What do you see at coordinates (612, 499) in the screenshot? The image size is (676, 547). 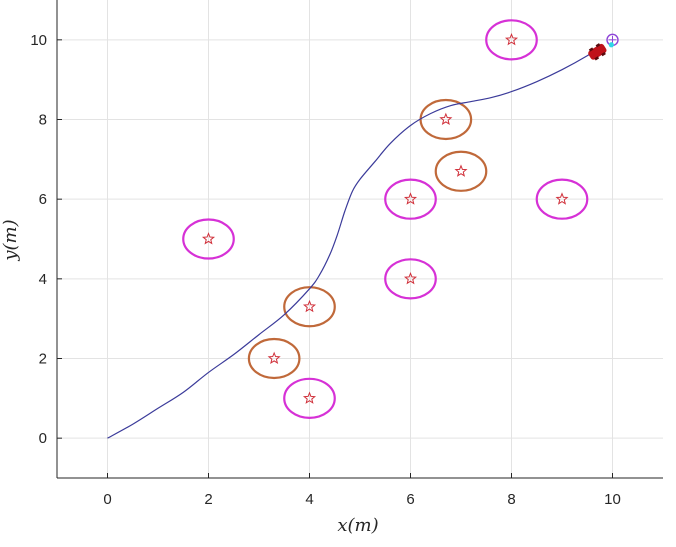 I see `x-tick-label: 10` at bounding box center [612, 499].